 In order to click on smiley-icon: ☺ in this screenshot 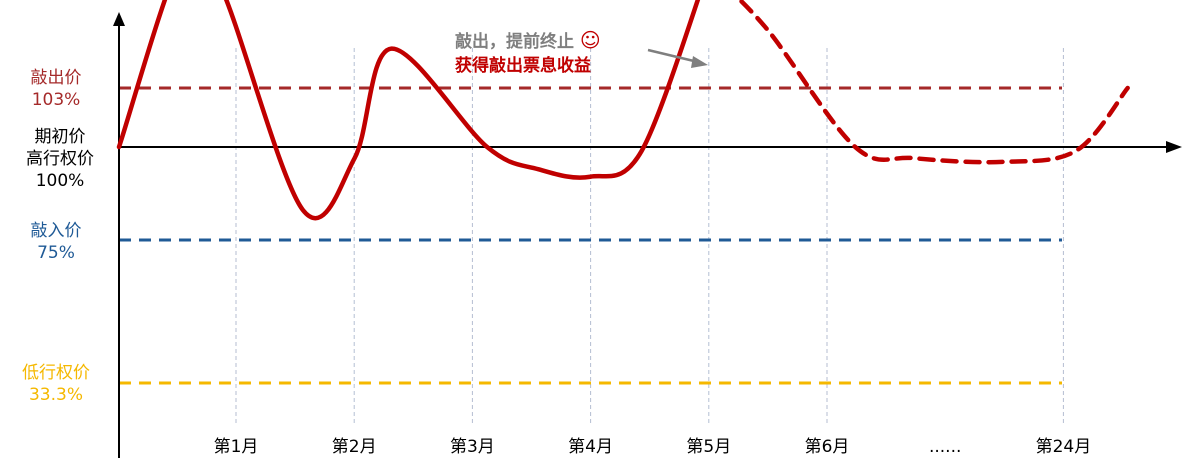, I will do `click(590, 40)`.